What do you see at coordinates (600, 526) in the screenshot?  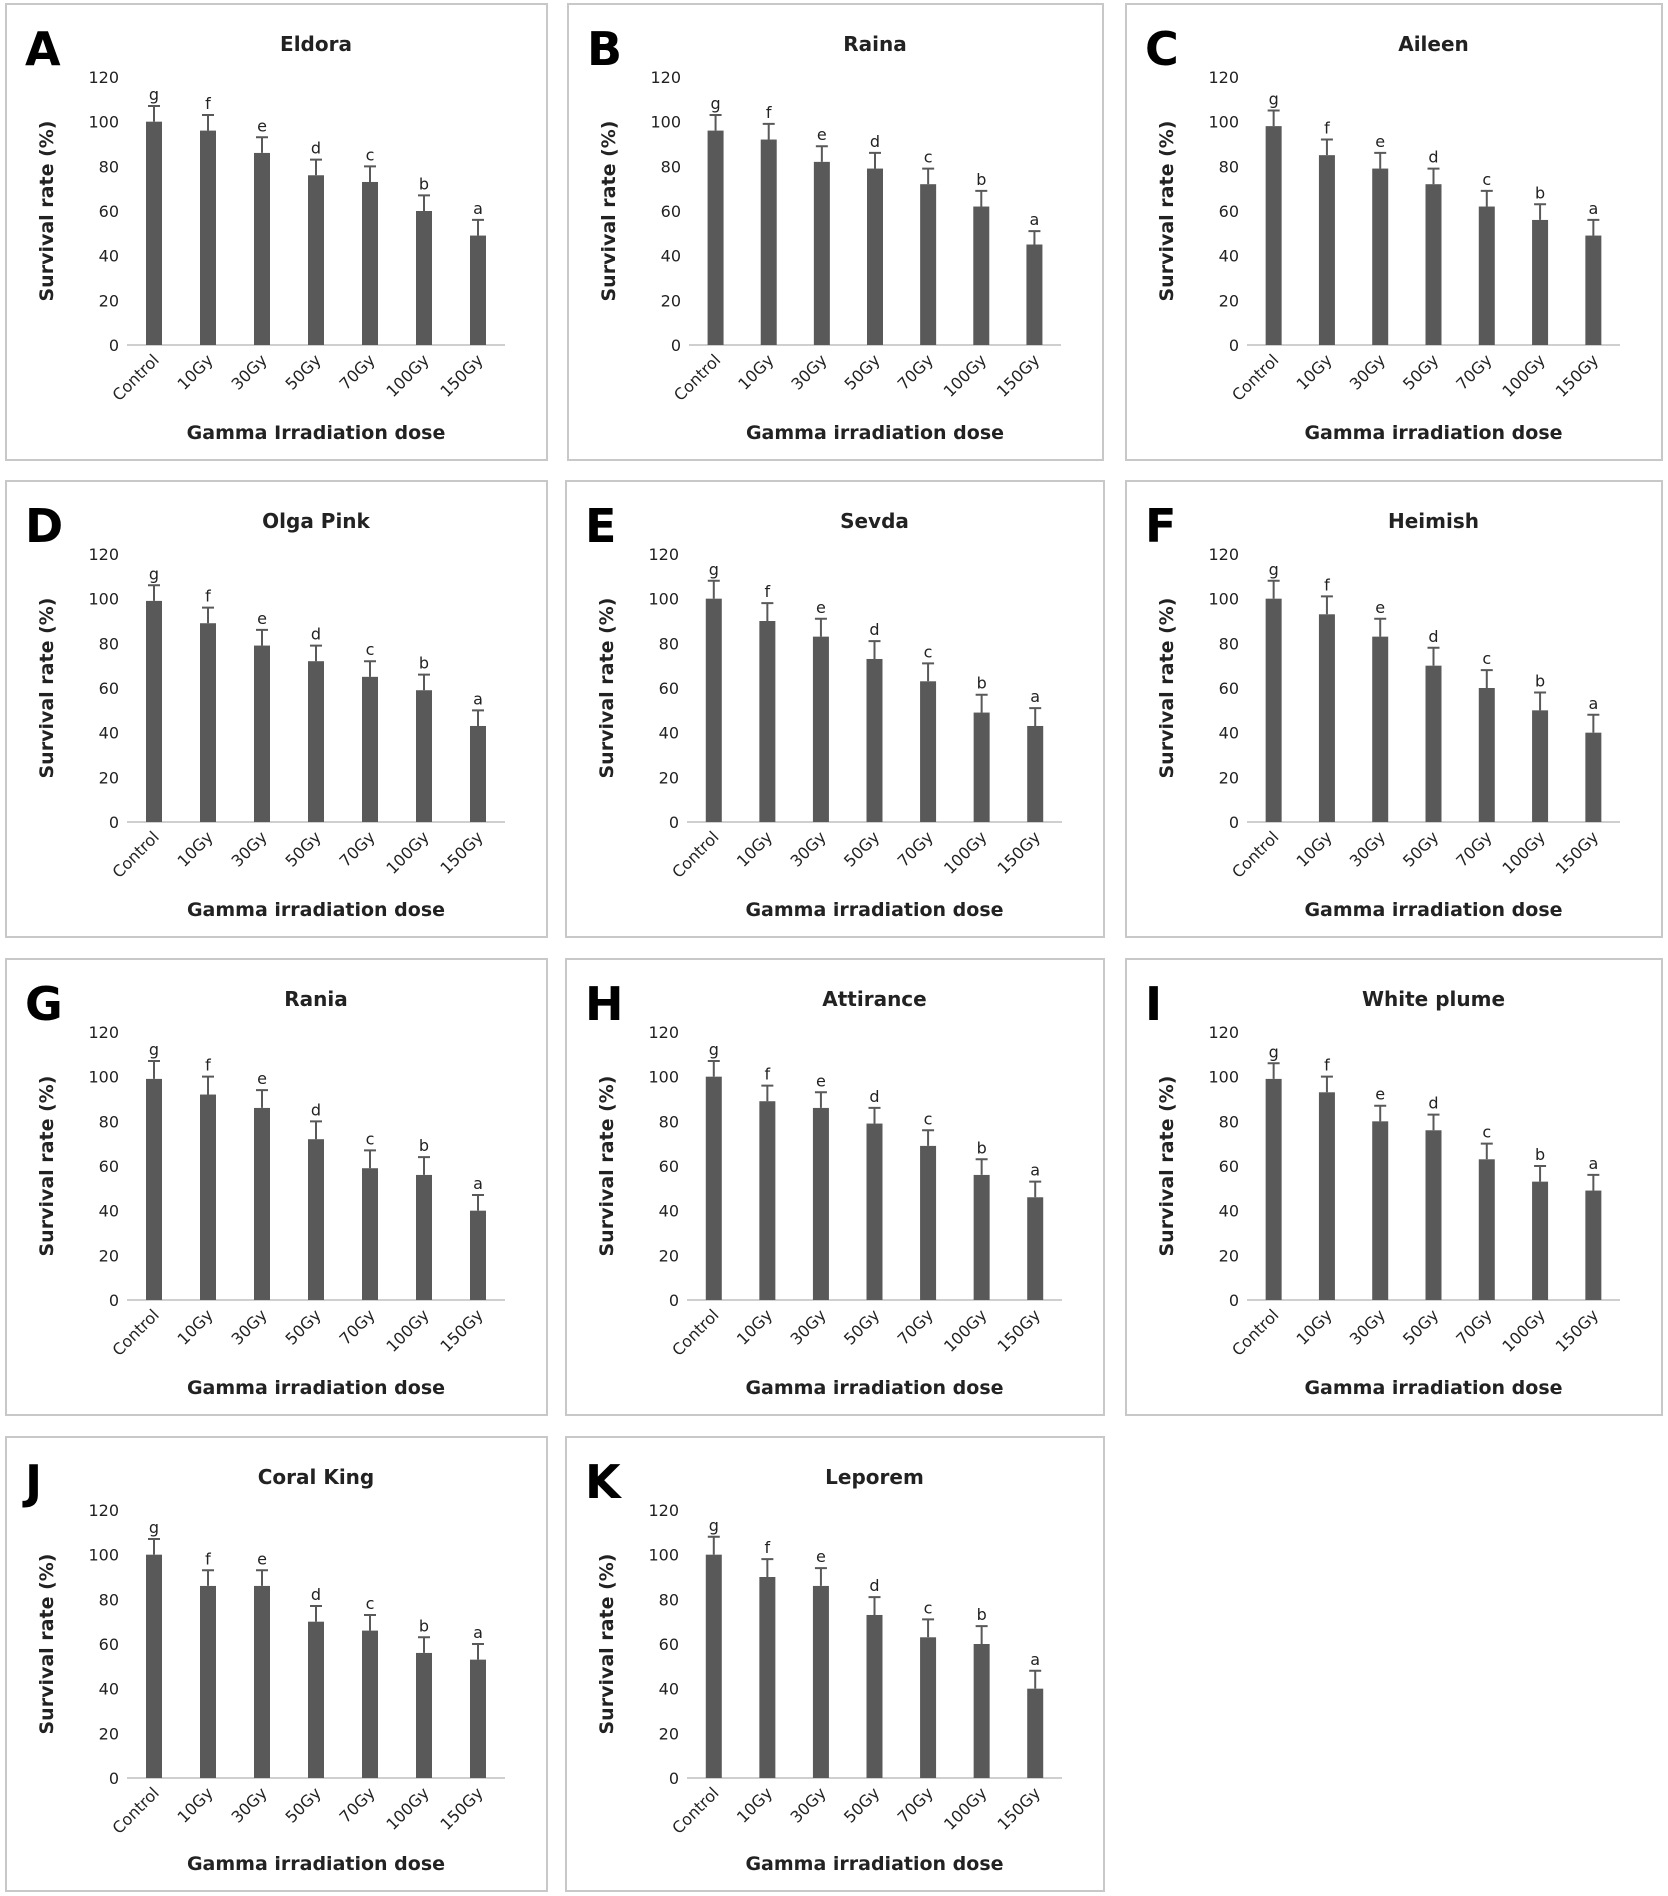 I see `panel-letter: E` at bounding box center [600, 526].